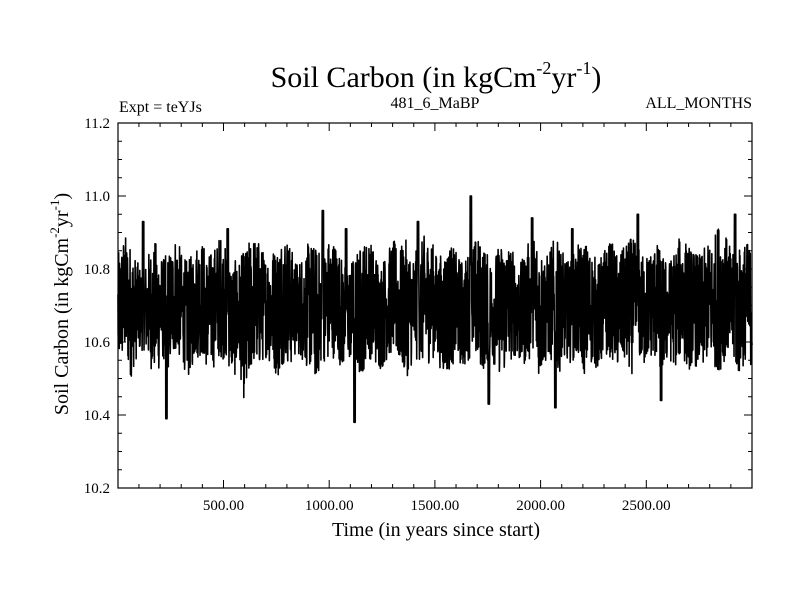 This screenshot has width=800, height=600. I want to click on experiment-label: Expt = teYJs, so click(160, 107).